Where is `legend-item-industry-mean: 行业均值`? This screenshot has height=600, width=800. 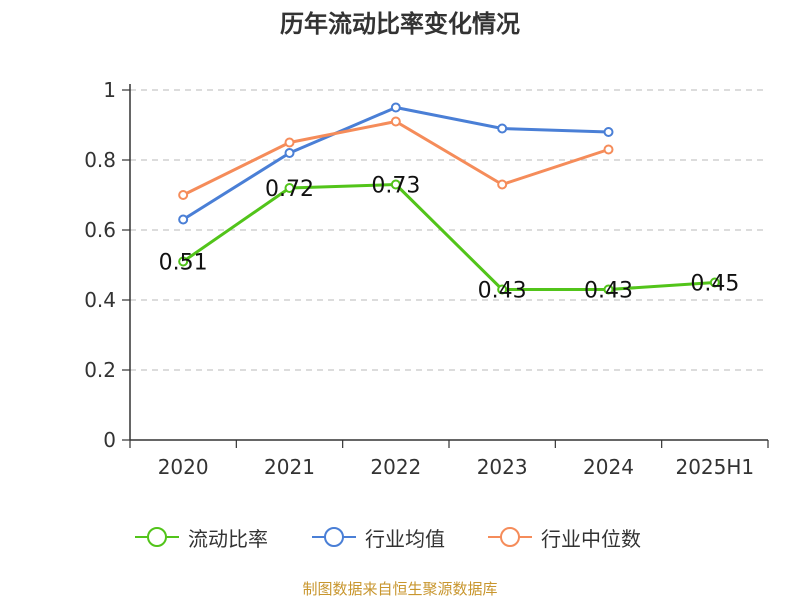
legend-item-industry-mean: 行业均值 is located at coordinates (378, 537).